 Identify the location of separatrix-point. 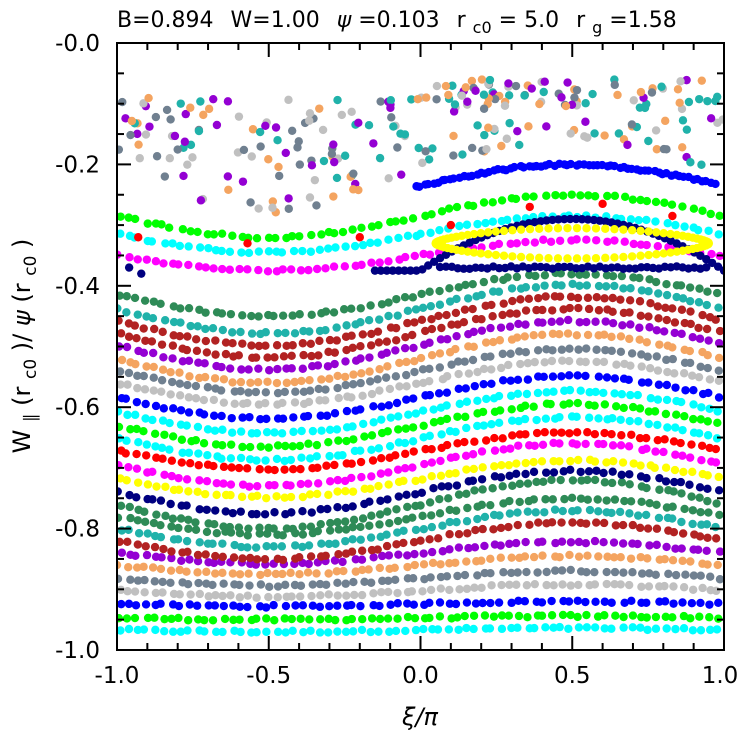
(404, 270).